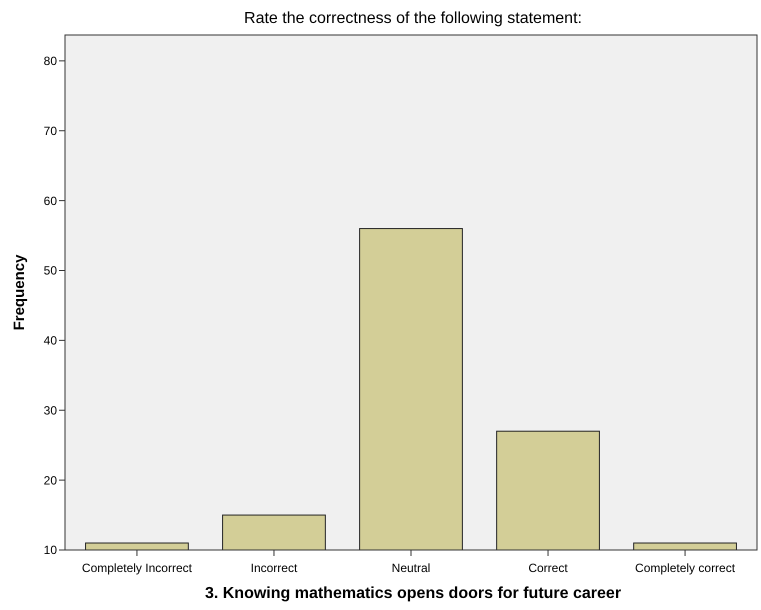 The image size is (761, 610). What do you see at coordinates (51, 341) in the screenshot?
I see `y-tick-label: 40` at bounding box center [51, 341].